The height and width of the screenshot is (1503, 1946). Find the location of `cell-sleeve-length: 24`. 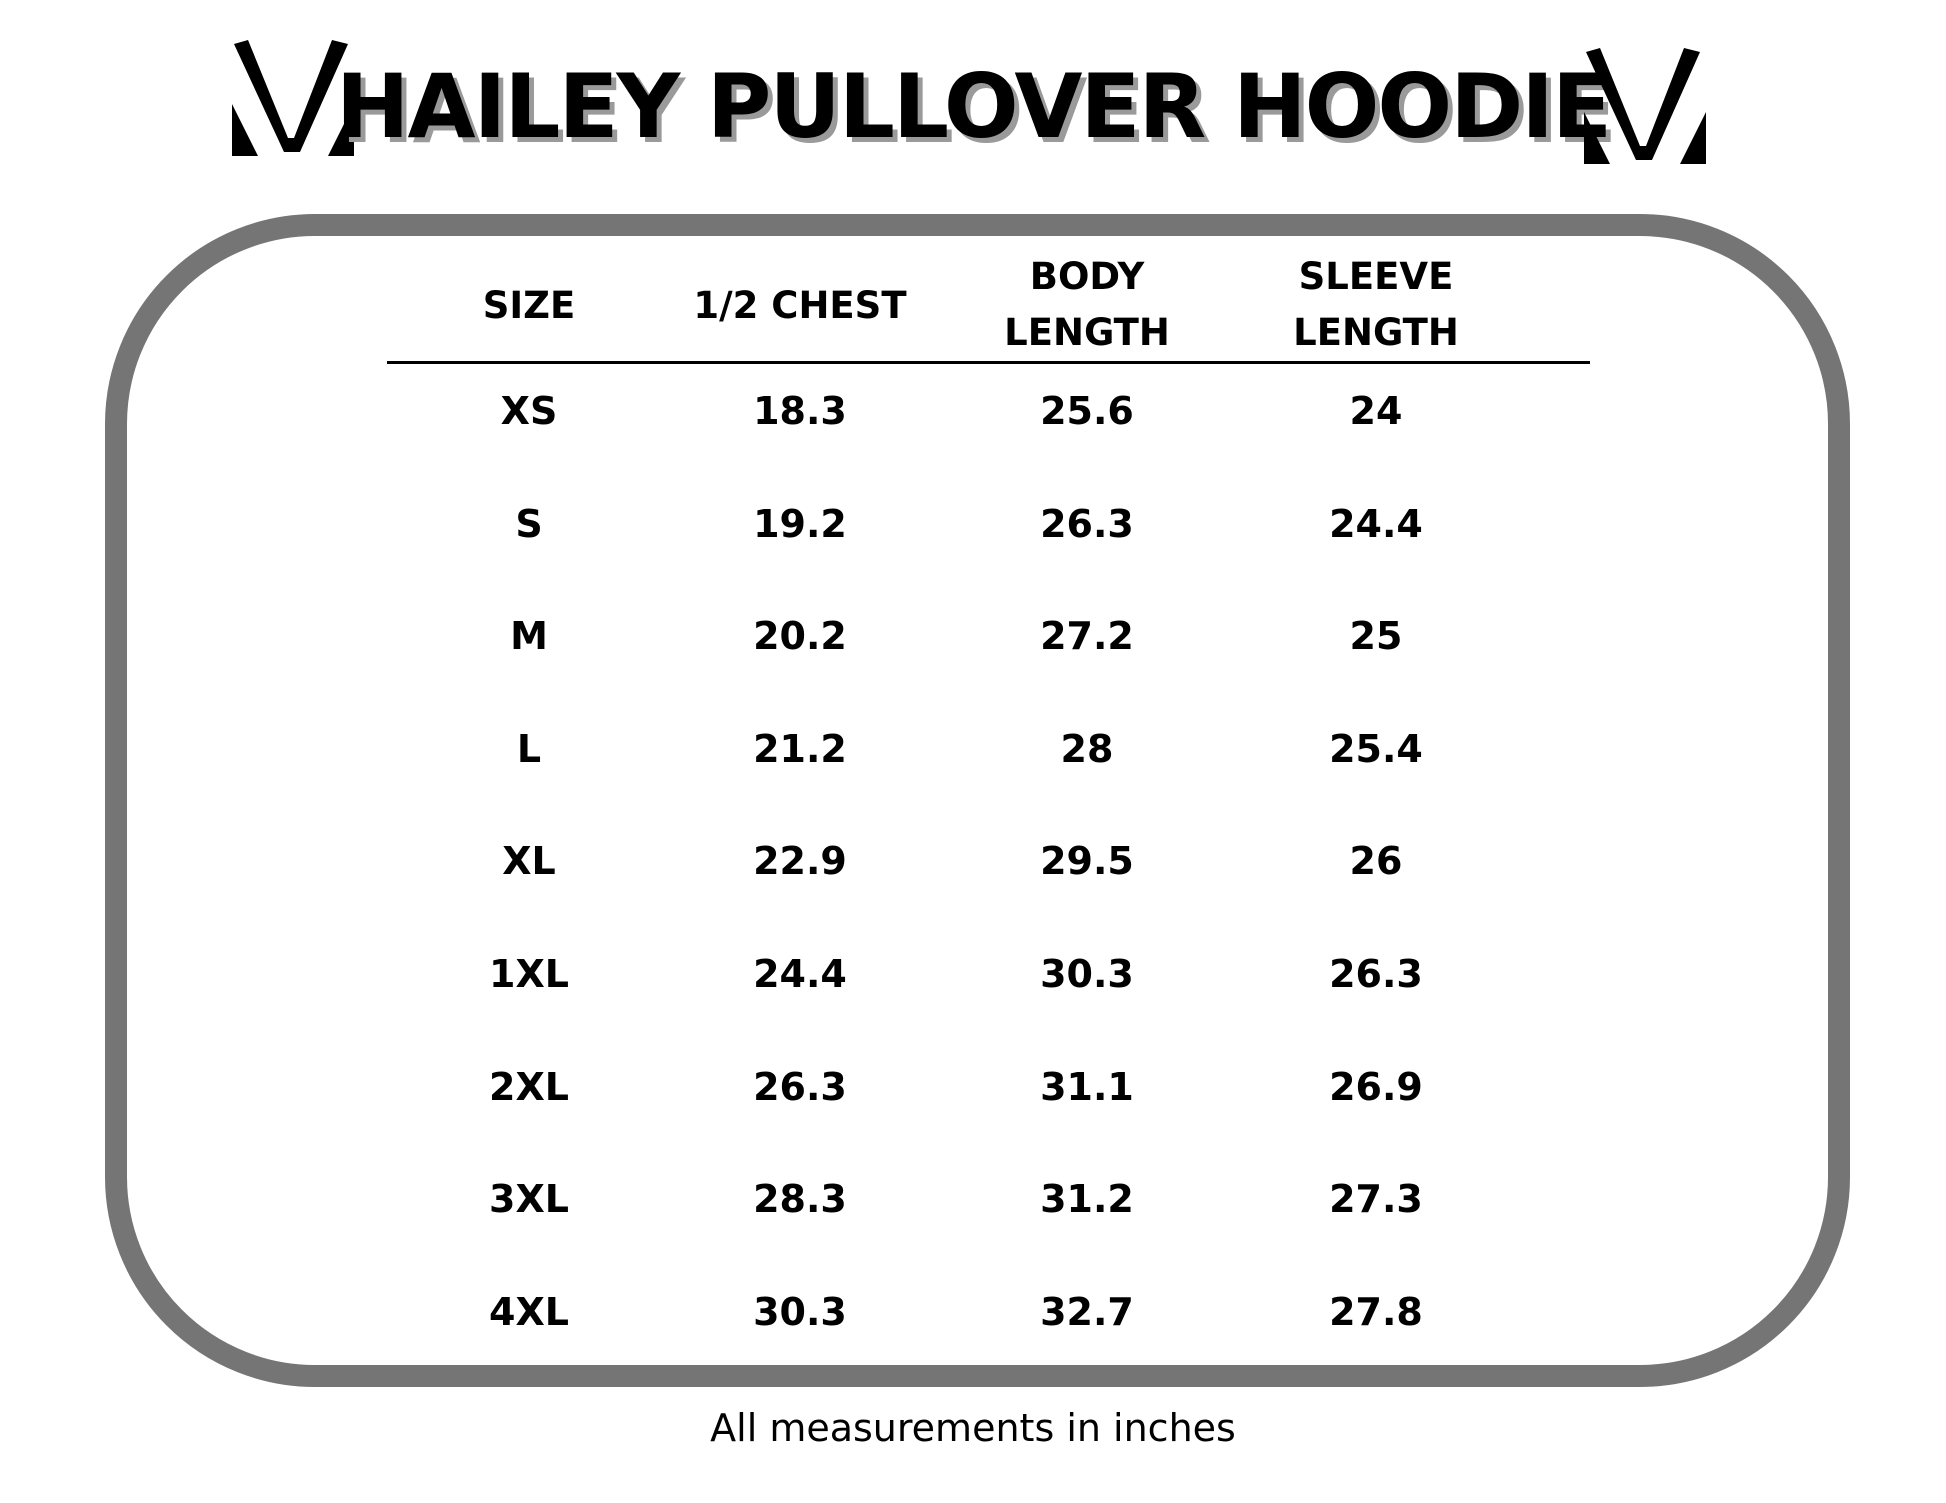

cell-sleeve-length: 24 is located at coordinates (1376, 411).